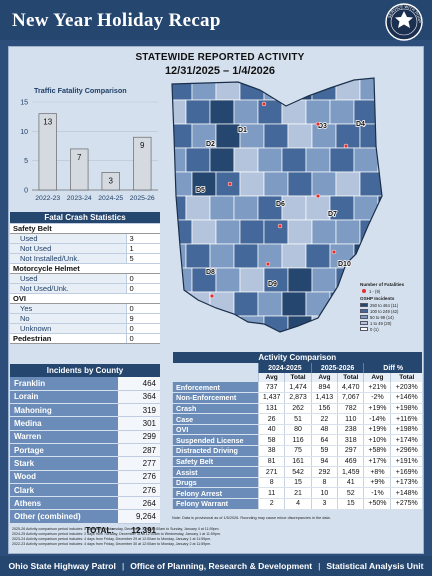 This screenshot has width=432, height=576. I want to click on activity-row: Enforcement 737 1,474 894 4,470 +21% +203%, so click(297, 388).